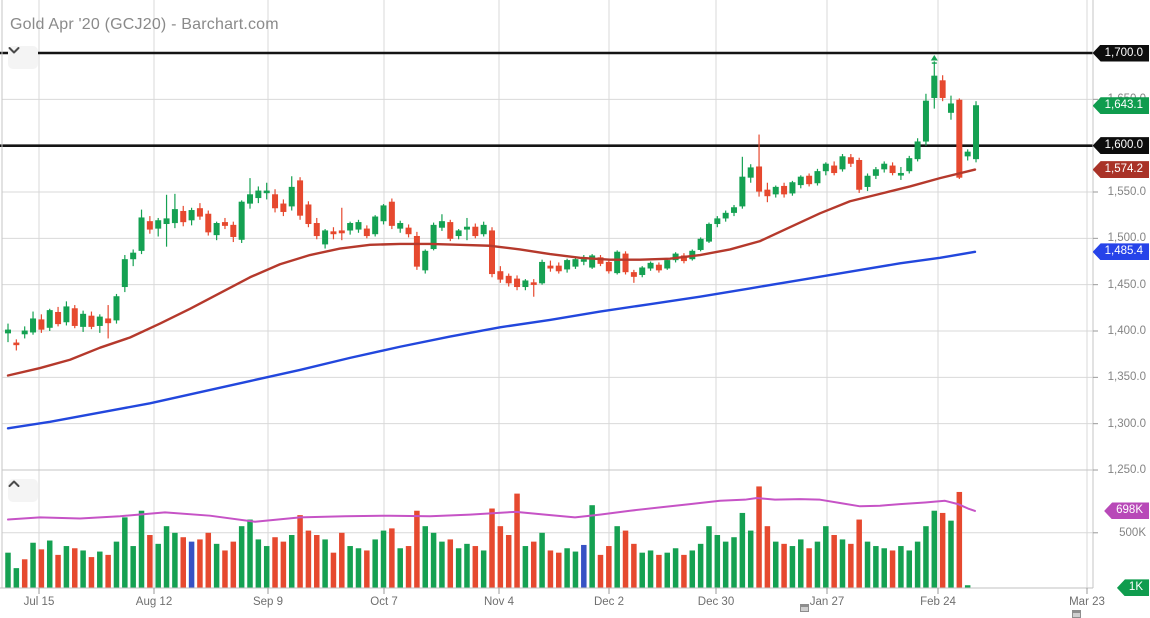 This screenshot has width=1150, height=618. What do you see at coordinates (1126, 331) in the screenshot?
I see `price-axis-label: 1,400.0` at bounding box center [1126, 331].